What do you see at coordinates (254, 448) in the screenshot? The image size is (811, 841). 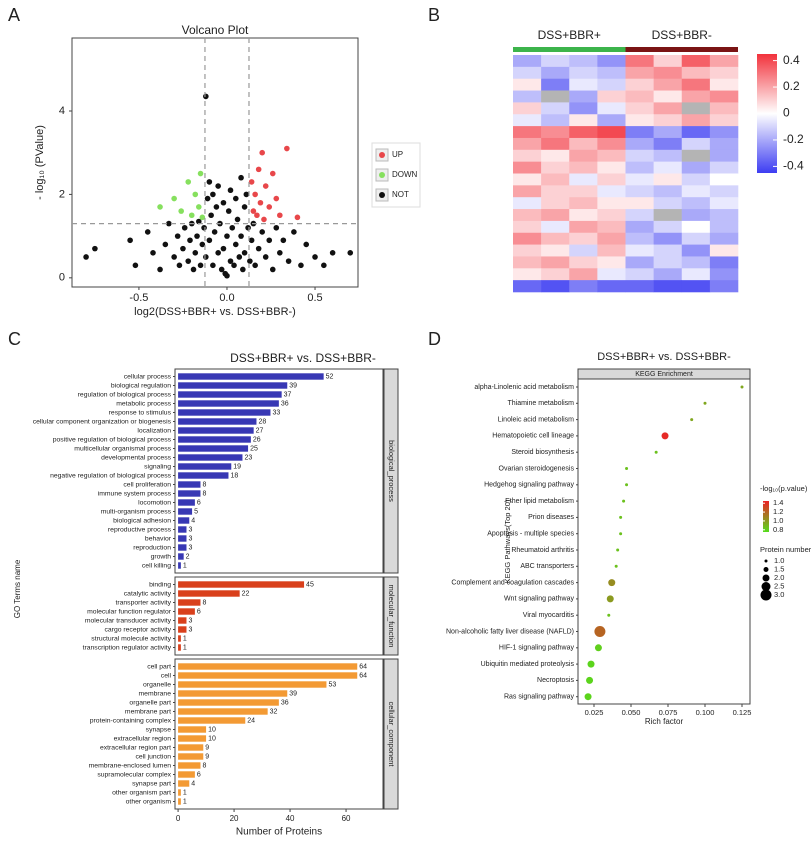 I see `value-label: 25` at bounding box center [254, 448].